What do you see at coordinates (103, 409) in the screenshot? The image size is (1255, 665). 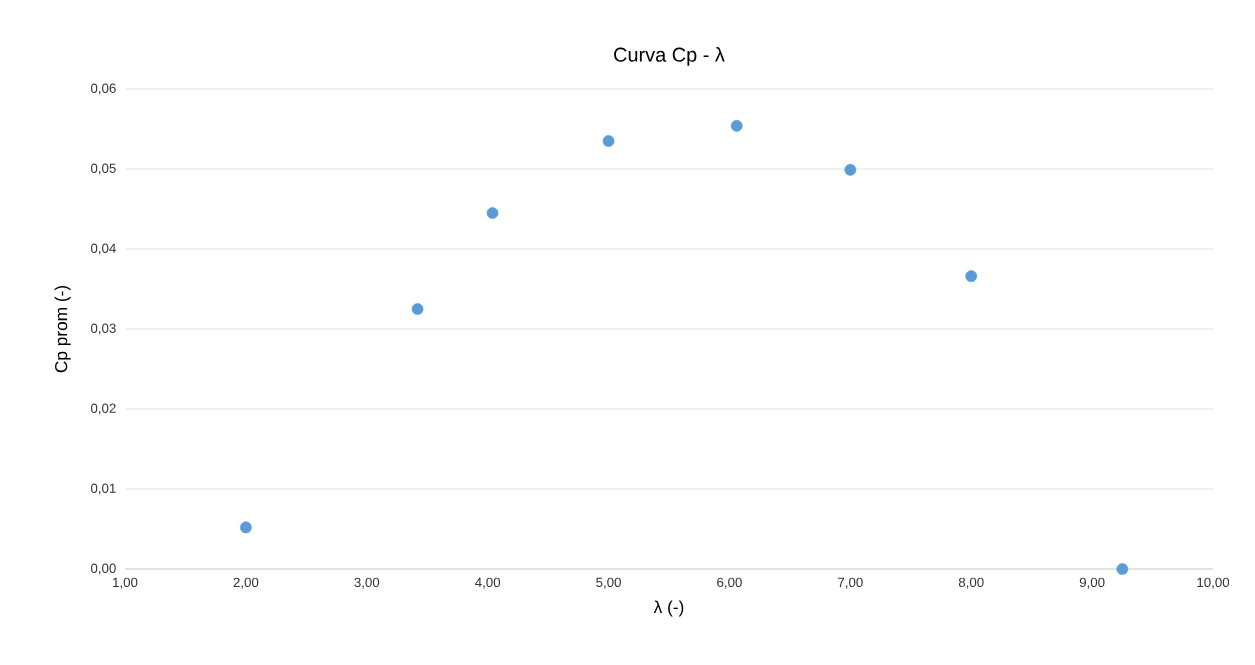 I see `y-tick-label: 0,02` at bounding box center [103, 409].